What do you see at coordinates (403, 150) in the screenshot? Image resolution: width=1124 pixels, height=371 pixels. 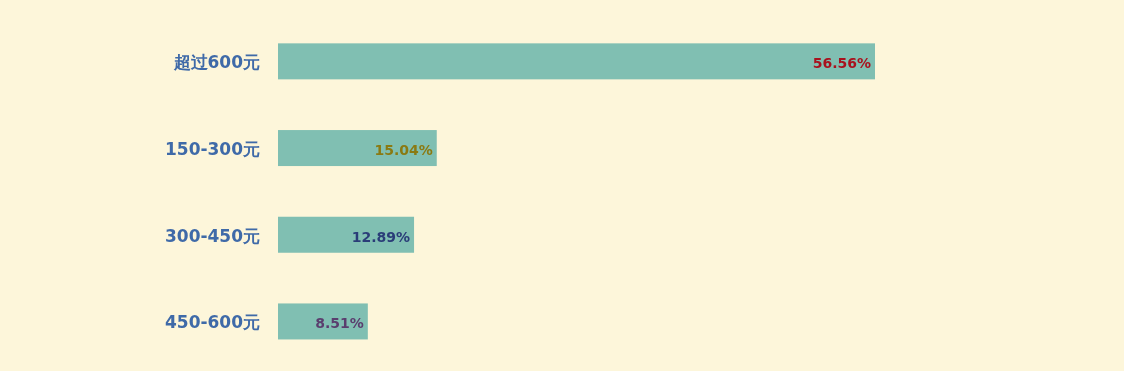 I see `data-label: 15.04%` at bounding box center [403, 150].